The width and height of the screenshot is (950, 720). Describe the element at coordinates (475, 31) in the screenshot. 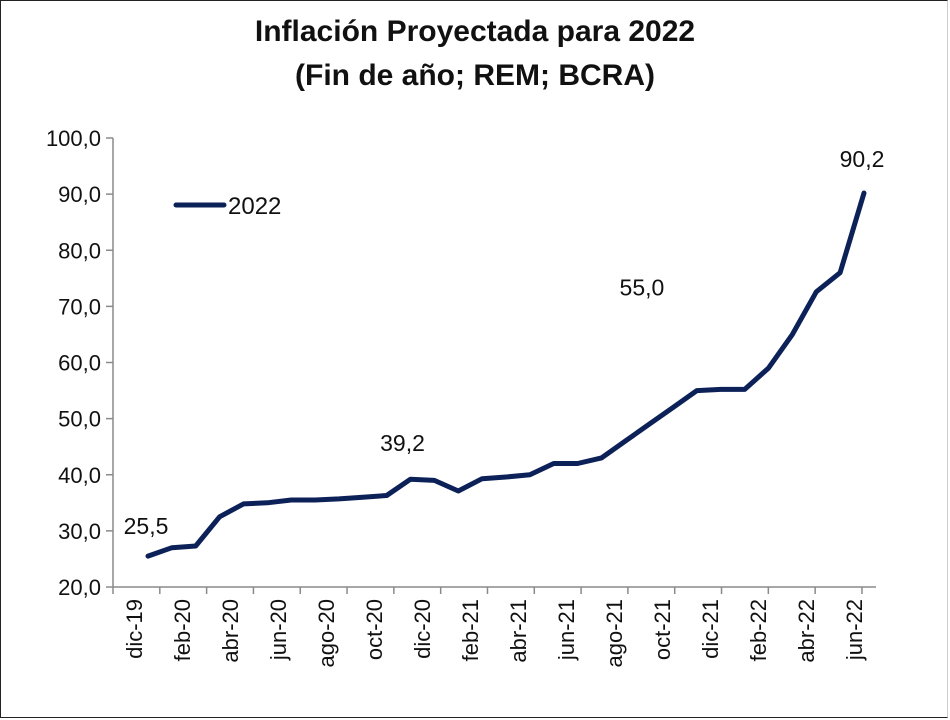

I see `chart-title: Inflación Proyectada para 2022` at that location.